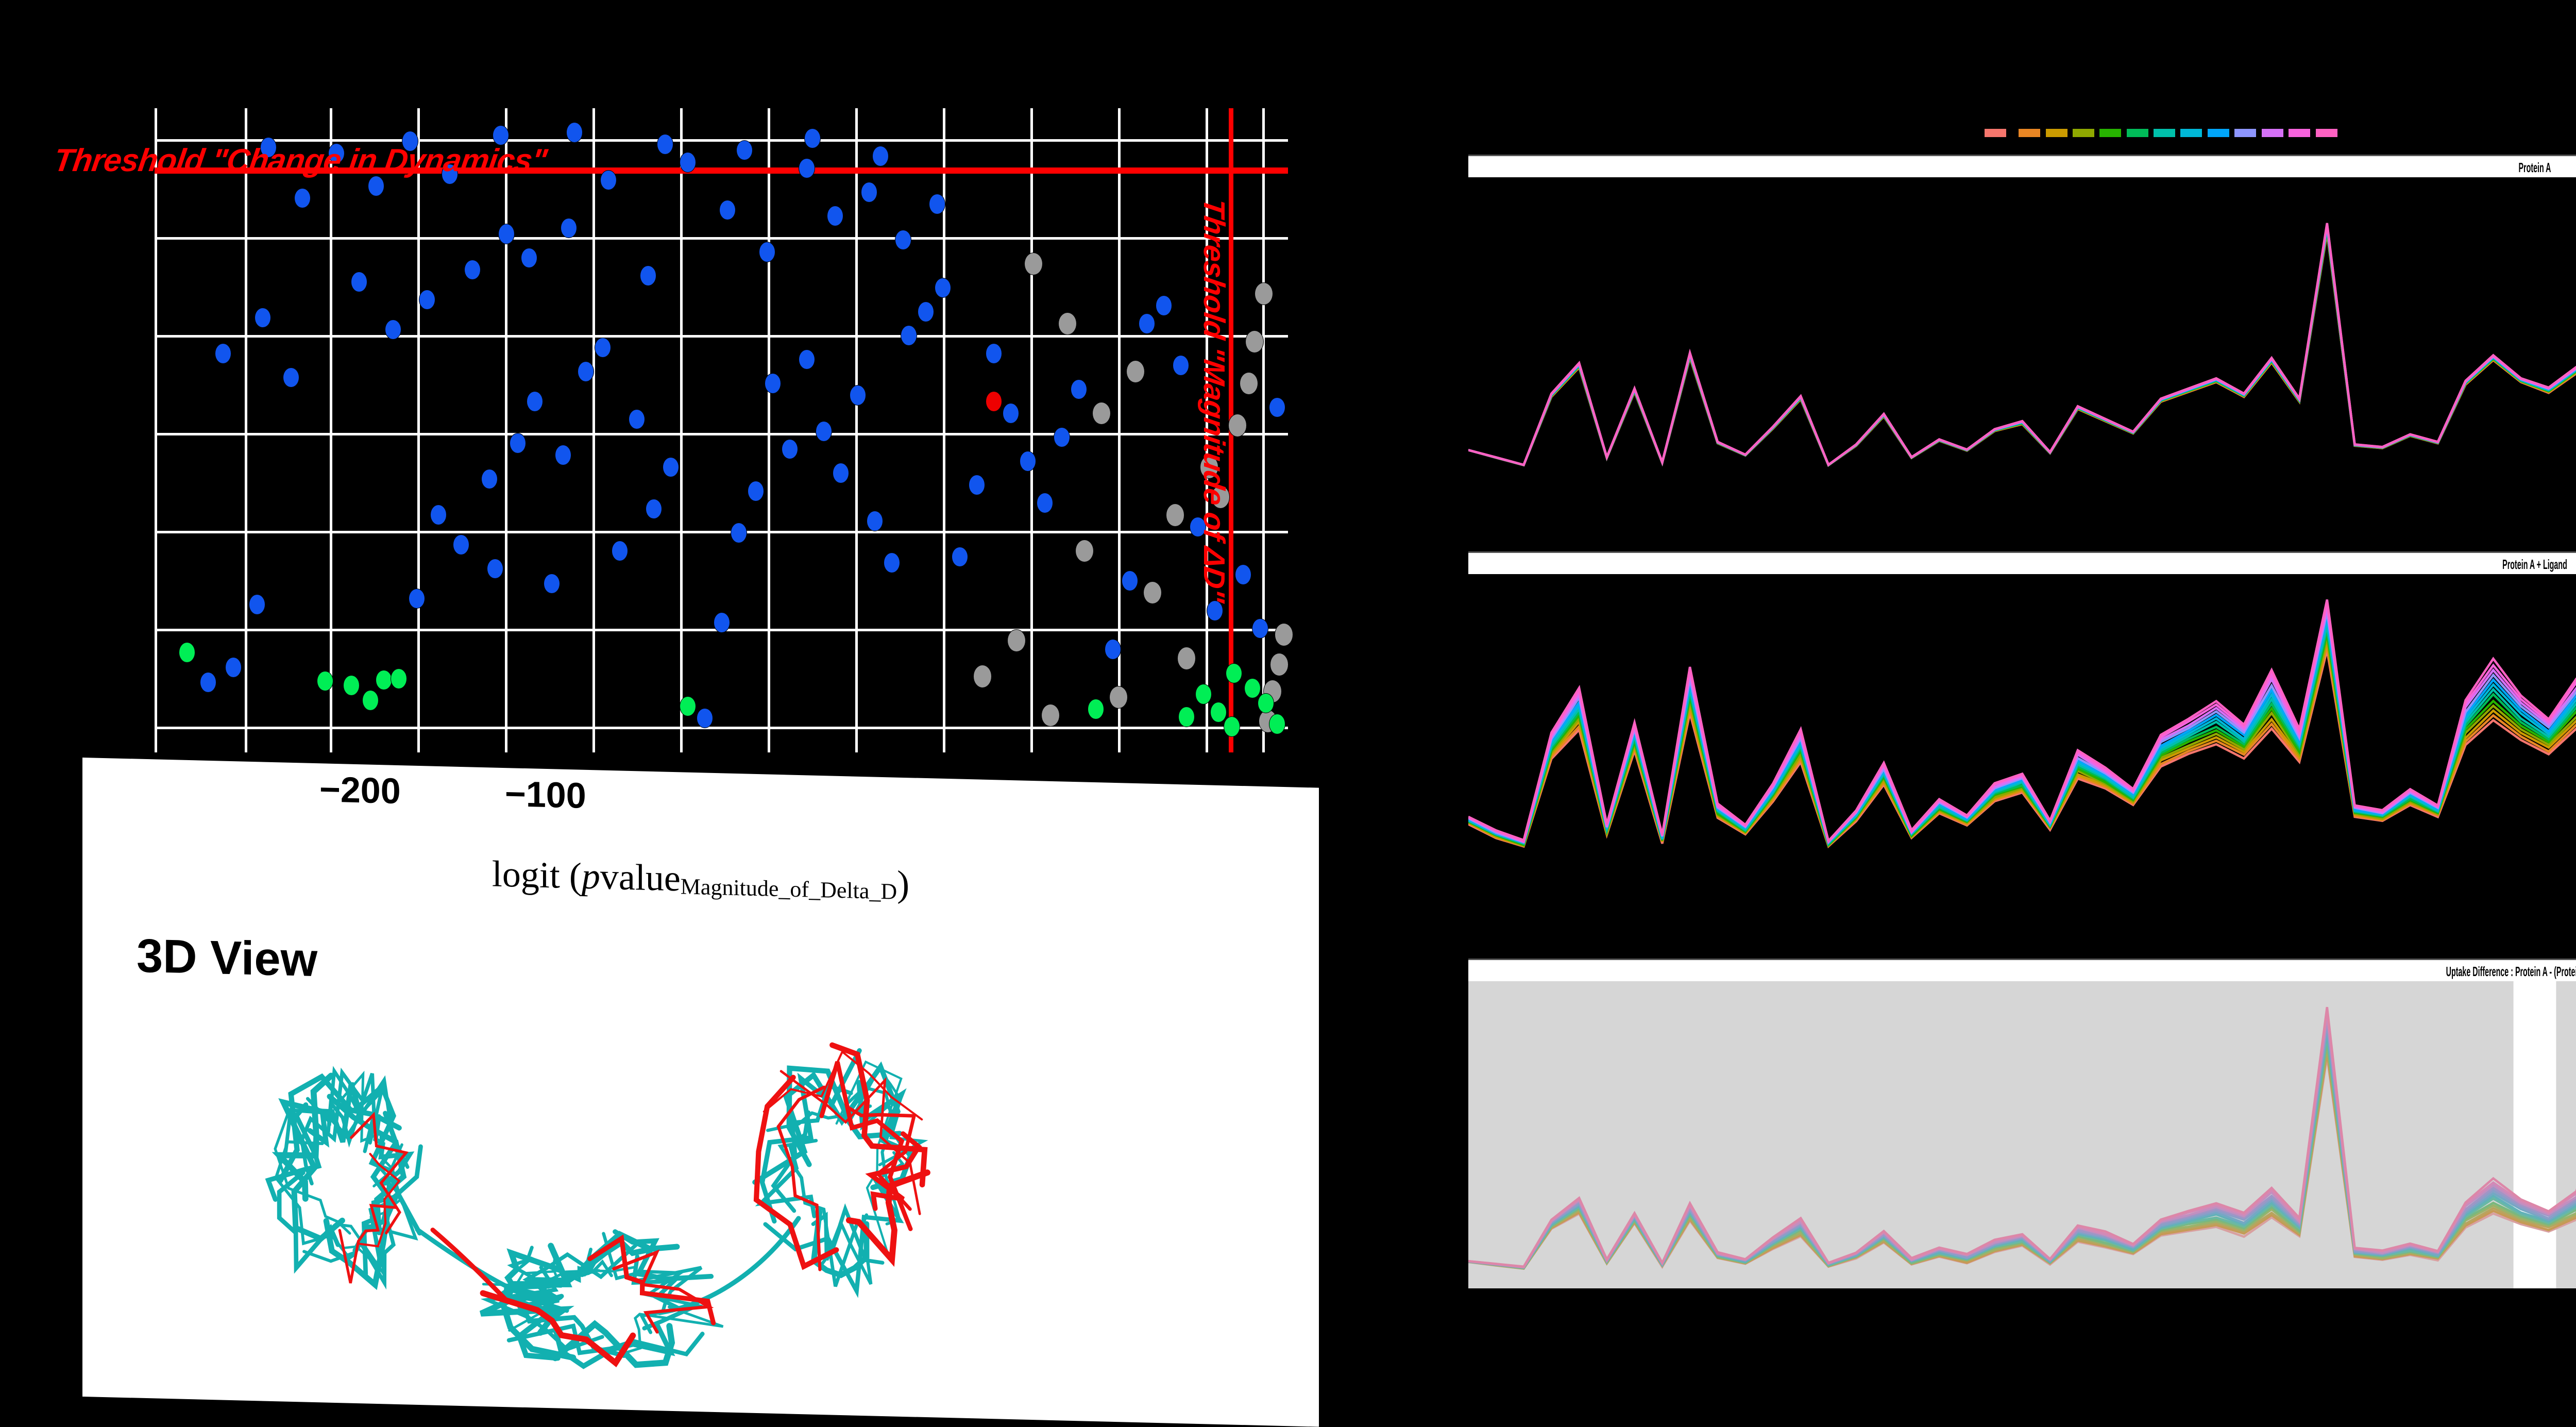 The height and width of the screenshot is (1427, 2576). What do you see at coordinates (2022, 727) in the screenshot?
I see `chart-canvas-protein-a-ligand` at bounding box center [2022, 727].